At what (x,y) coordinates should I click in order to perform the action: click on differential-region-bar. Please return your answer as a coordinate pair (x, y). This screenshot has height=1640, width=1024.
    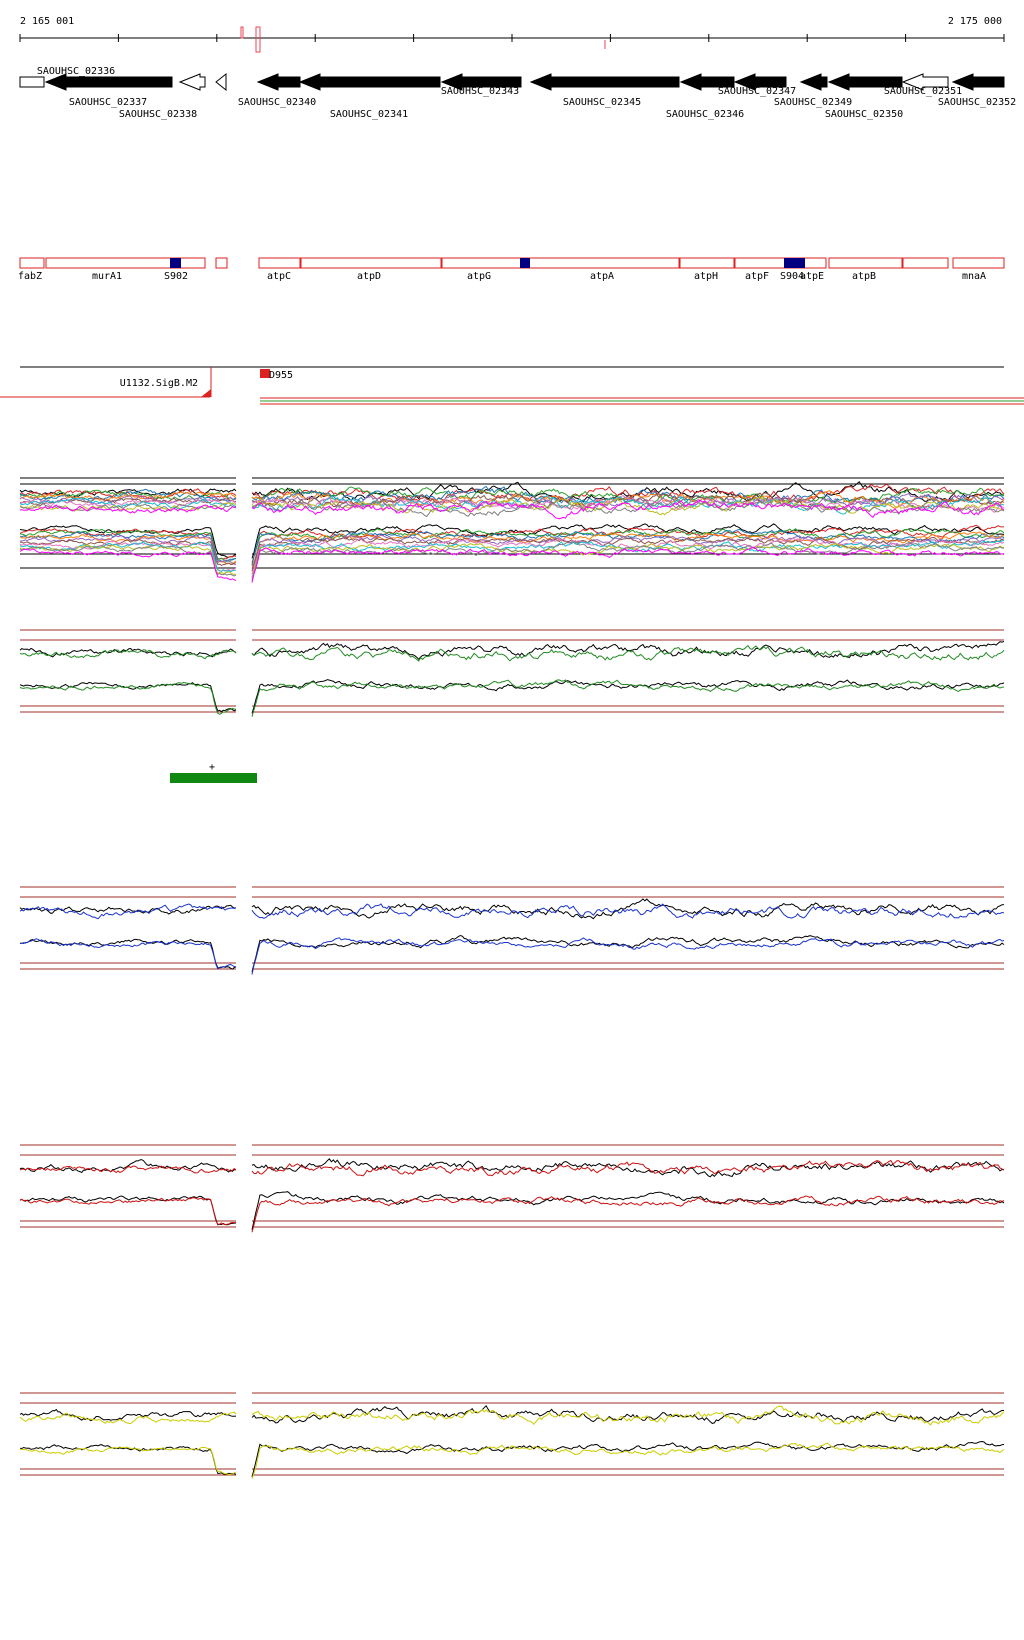
    Looking at the image, I should click on (213, 778).